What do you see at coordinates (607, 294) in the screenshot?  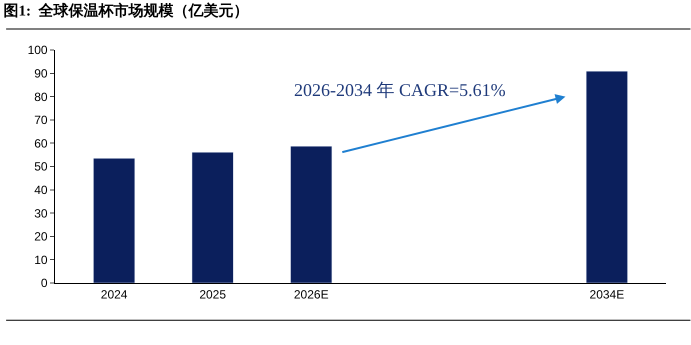 I see `x-tick-label: 2034E` at bounding box center [607, 294].